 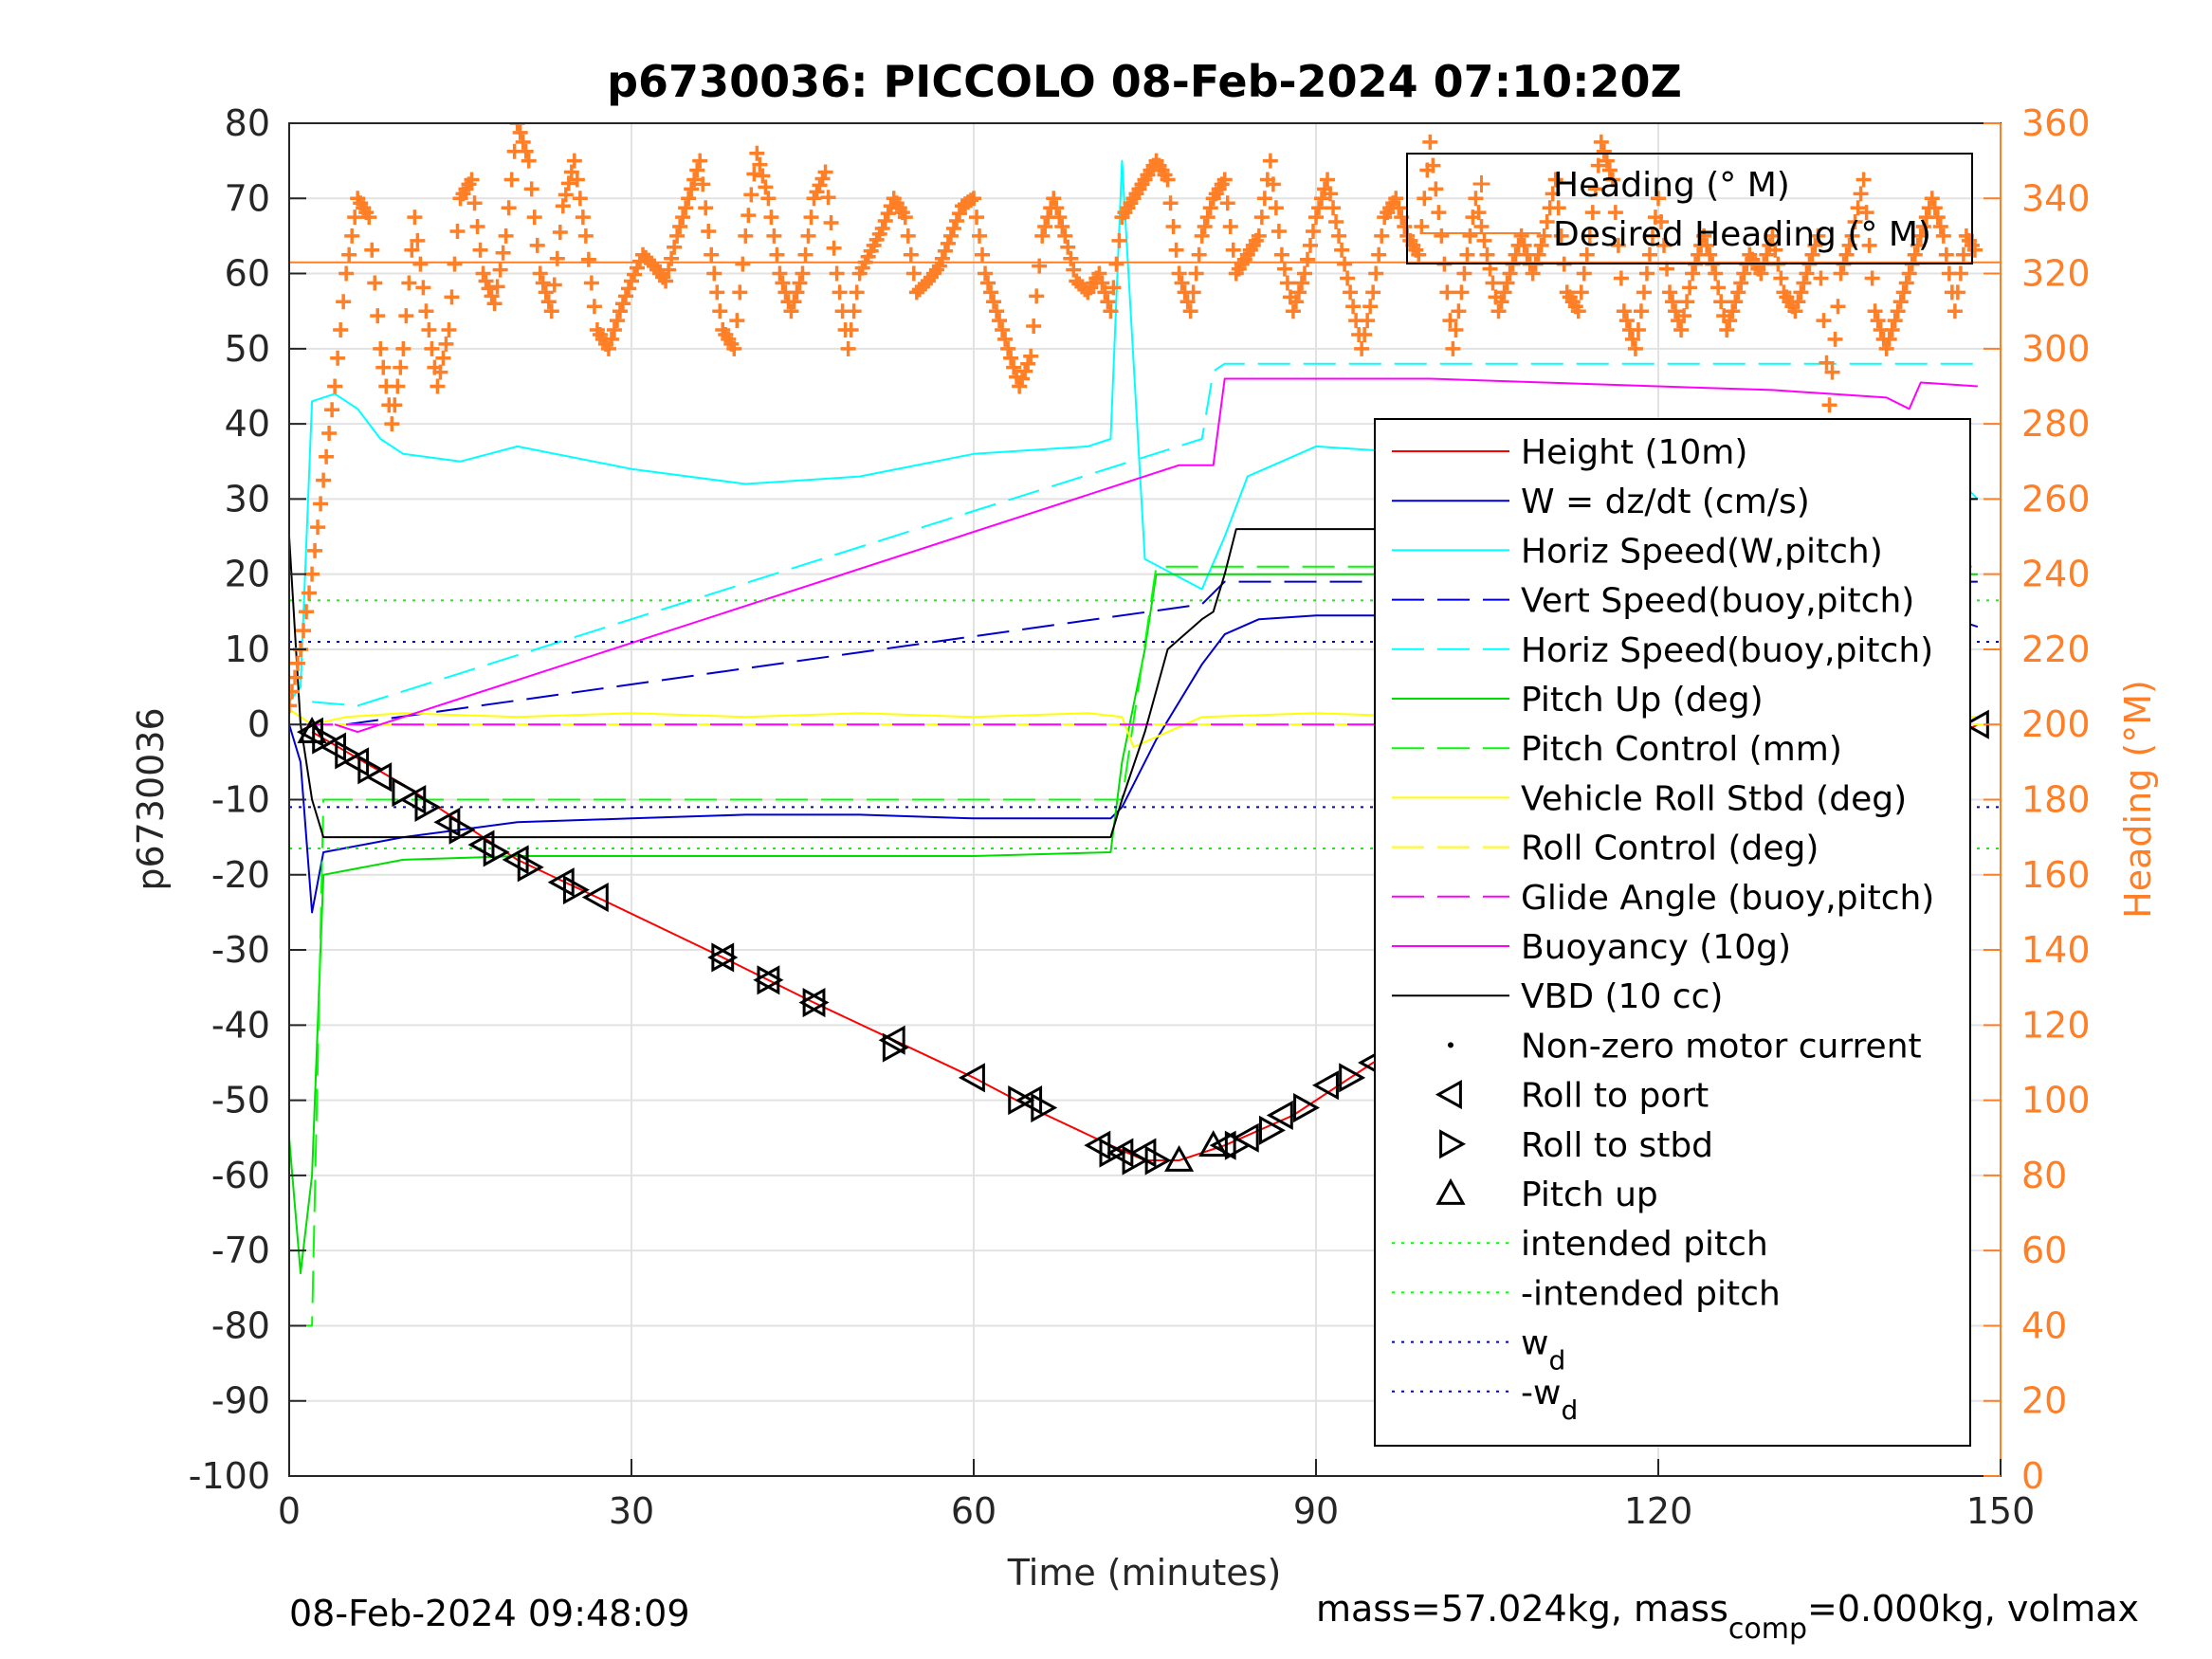 What do you see at coordinates (1671, 185) in the screenshot?
I see `legend-label-text: Heading (° M)` at bounding box center [1671, 185].